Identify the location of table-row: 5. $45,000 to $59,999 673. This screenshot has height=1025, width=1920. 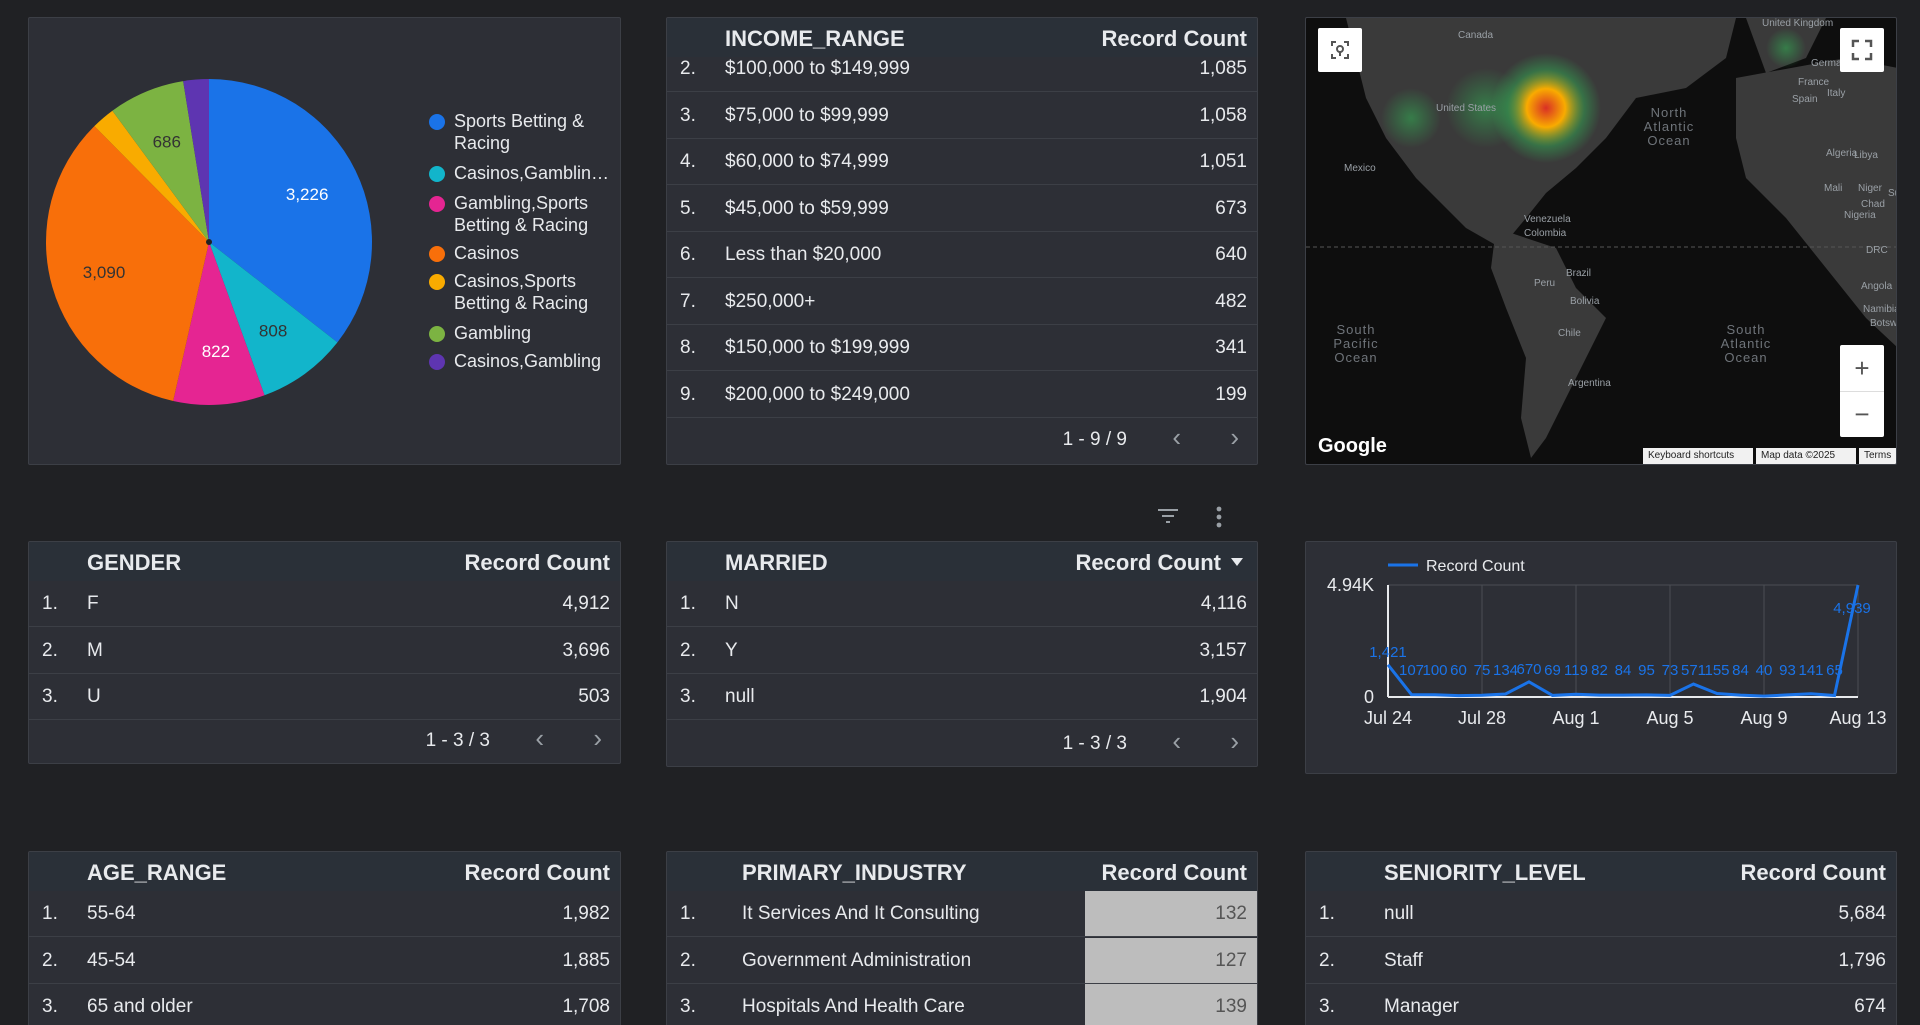
(962, 209).